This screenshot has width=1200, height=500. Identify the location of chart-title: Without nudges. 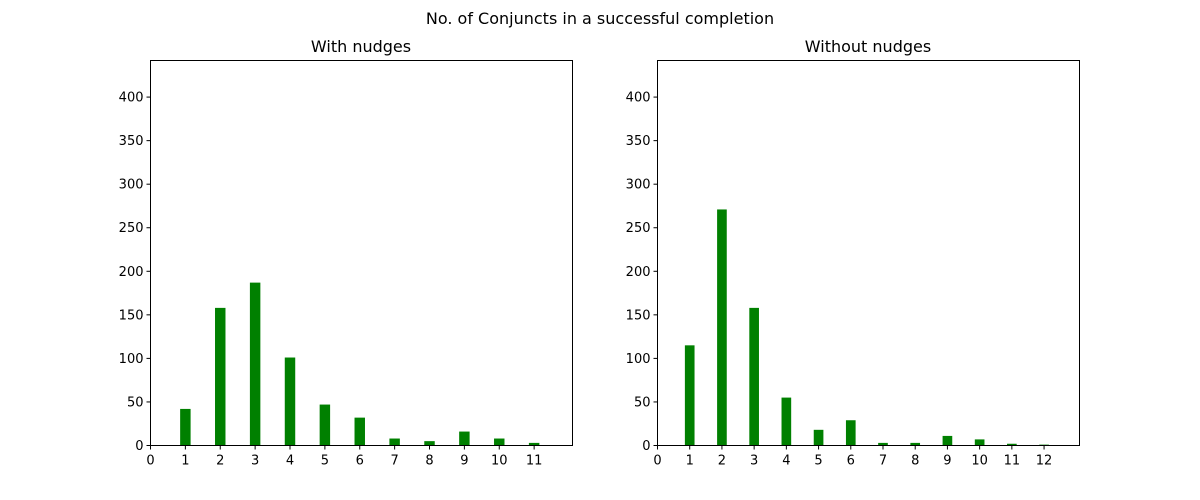
(868, 46).